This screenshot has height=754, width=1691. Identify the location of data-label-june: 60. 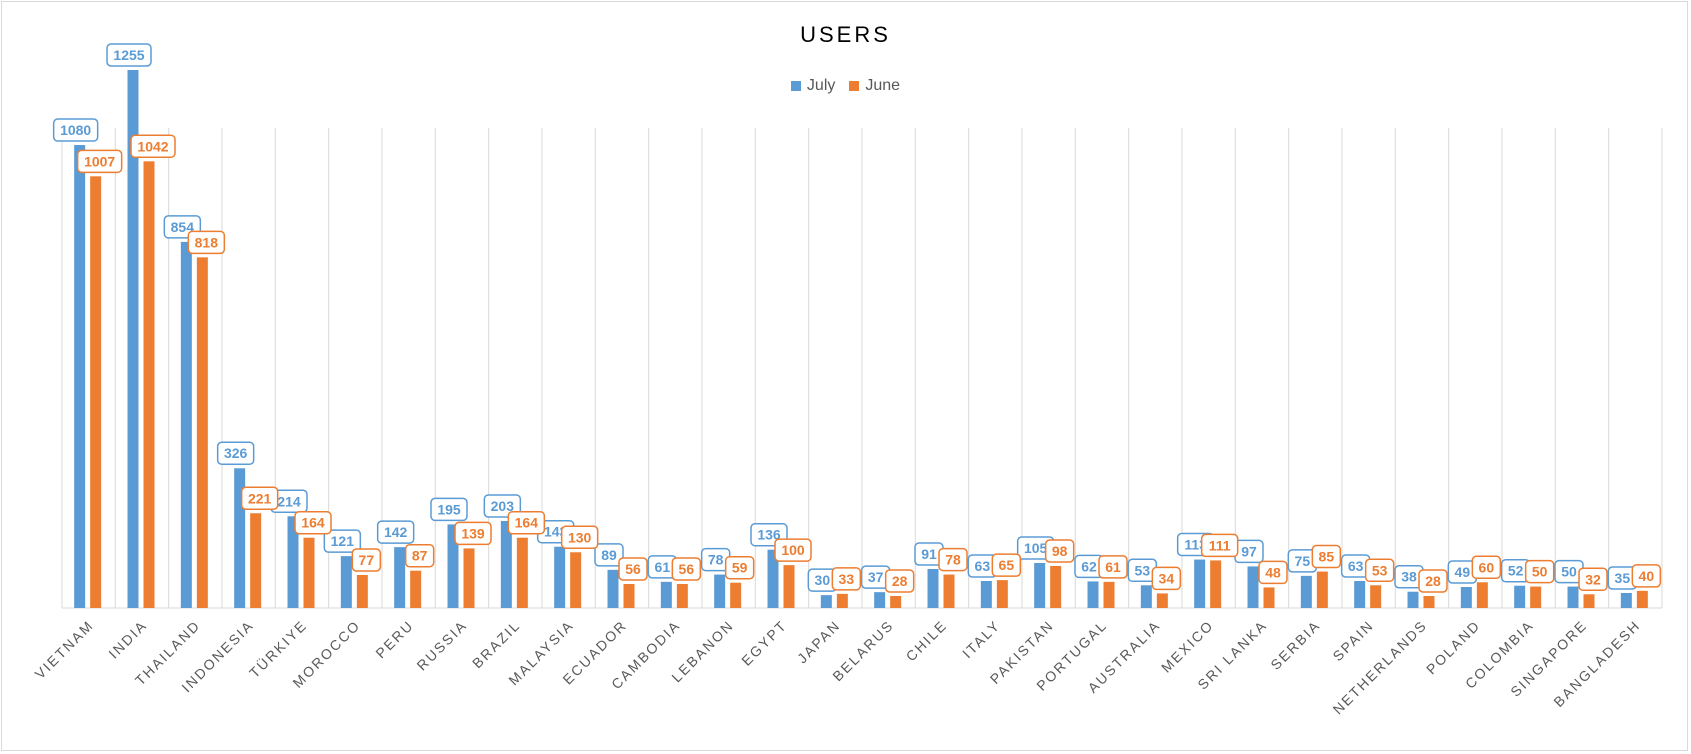
(1486, 567).